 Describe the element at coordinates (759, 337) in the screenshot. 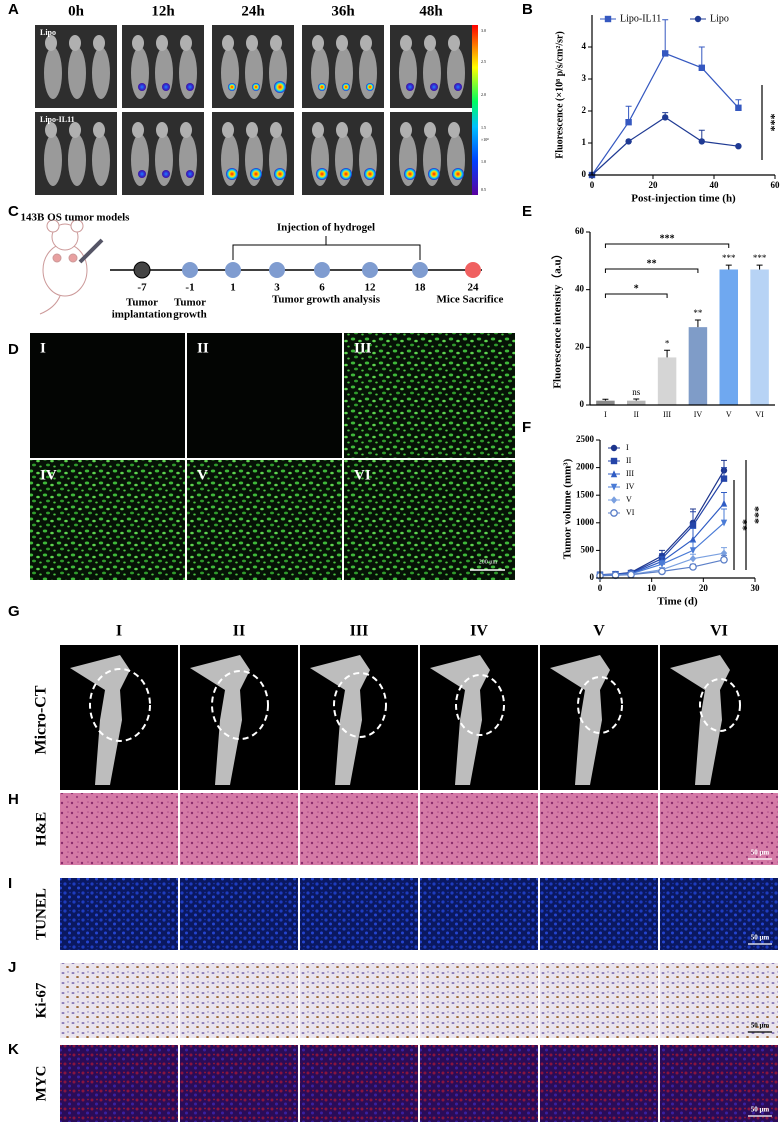

I see `bar` at that location.